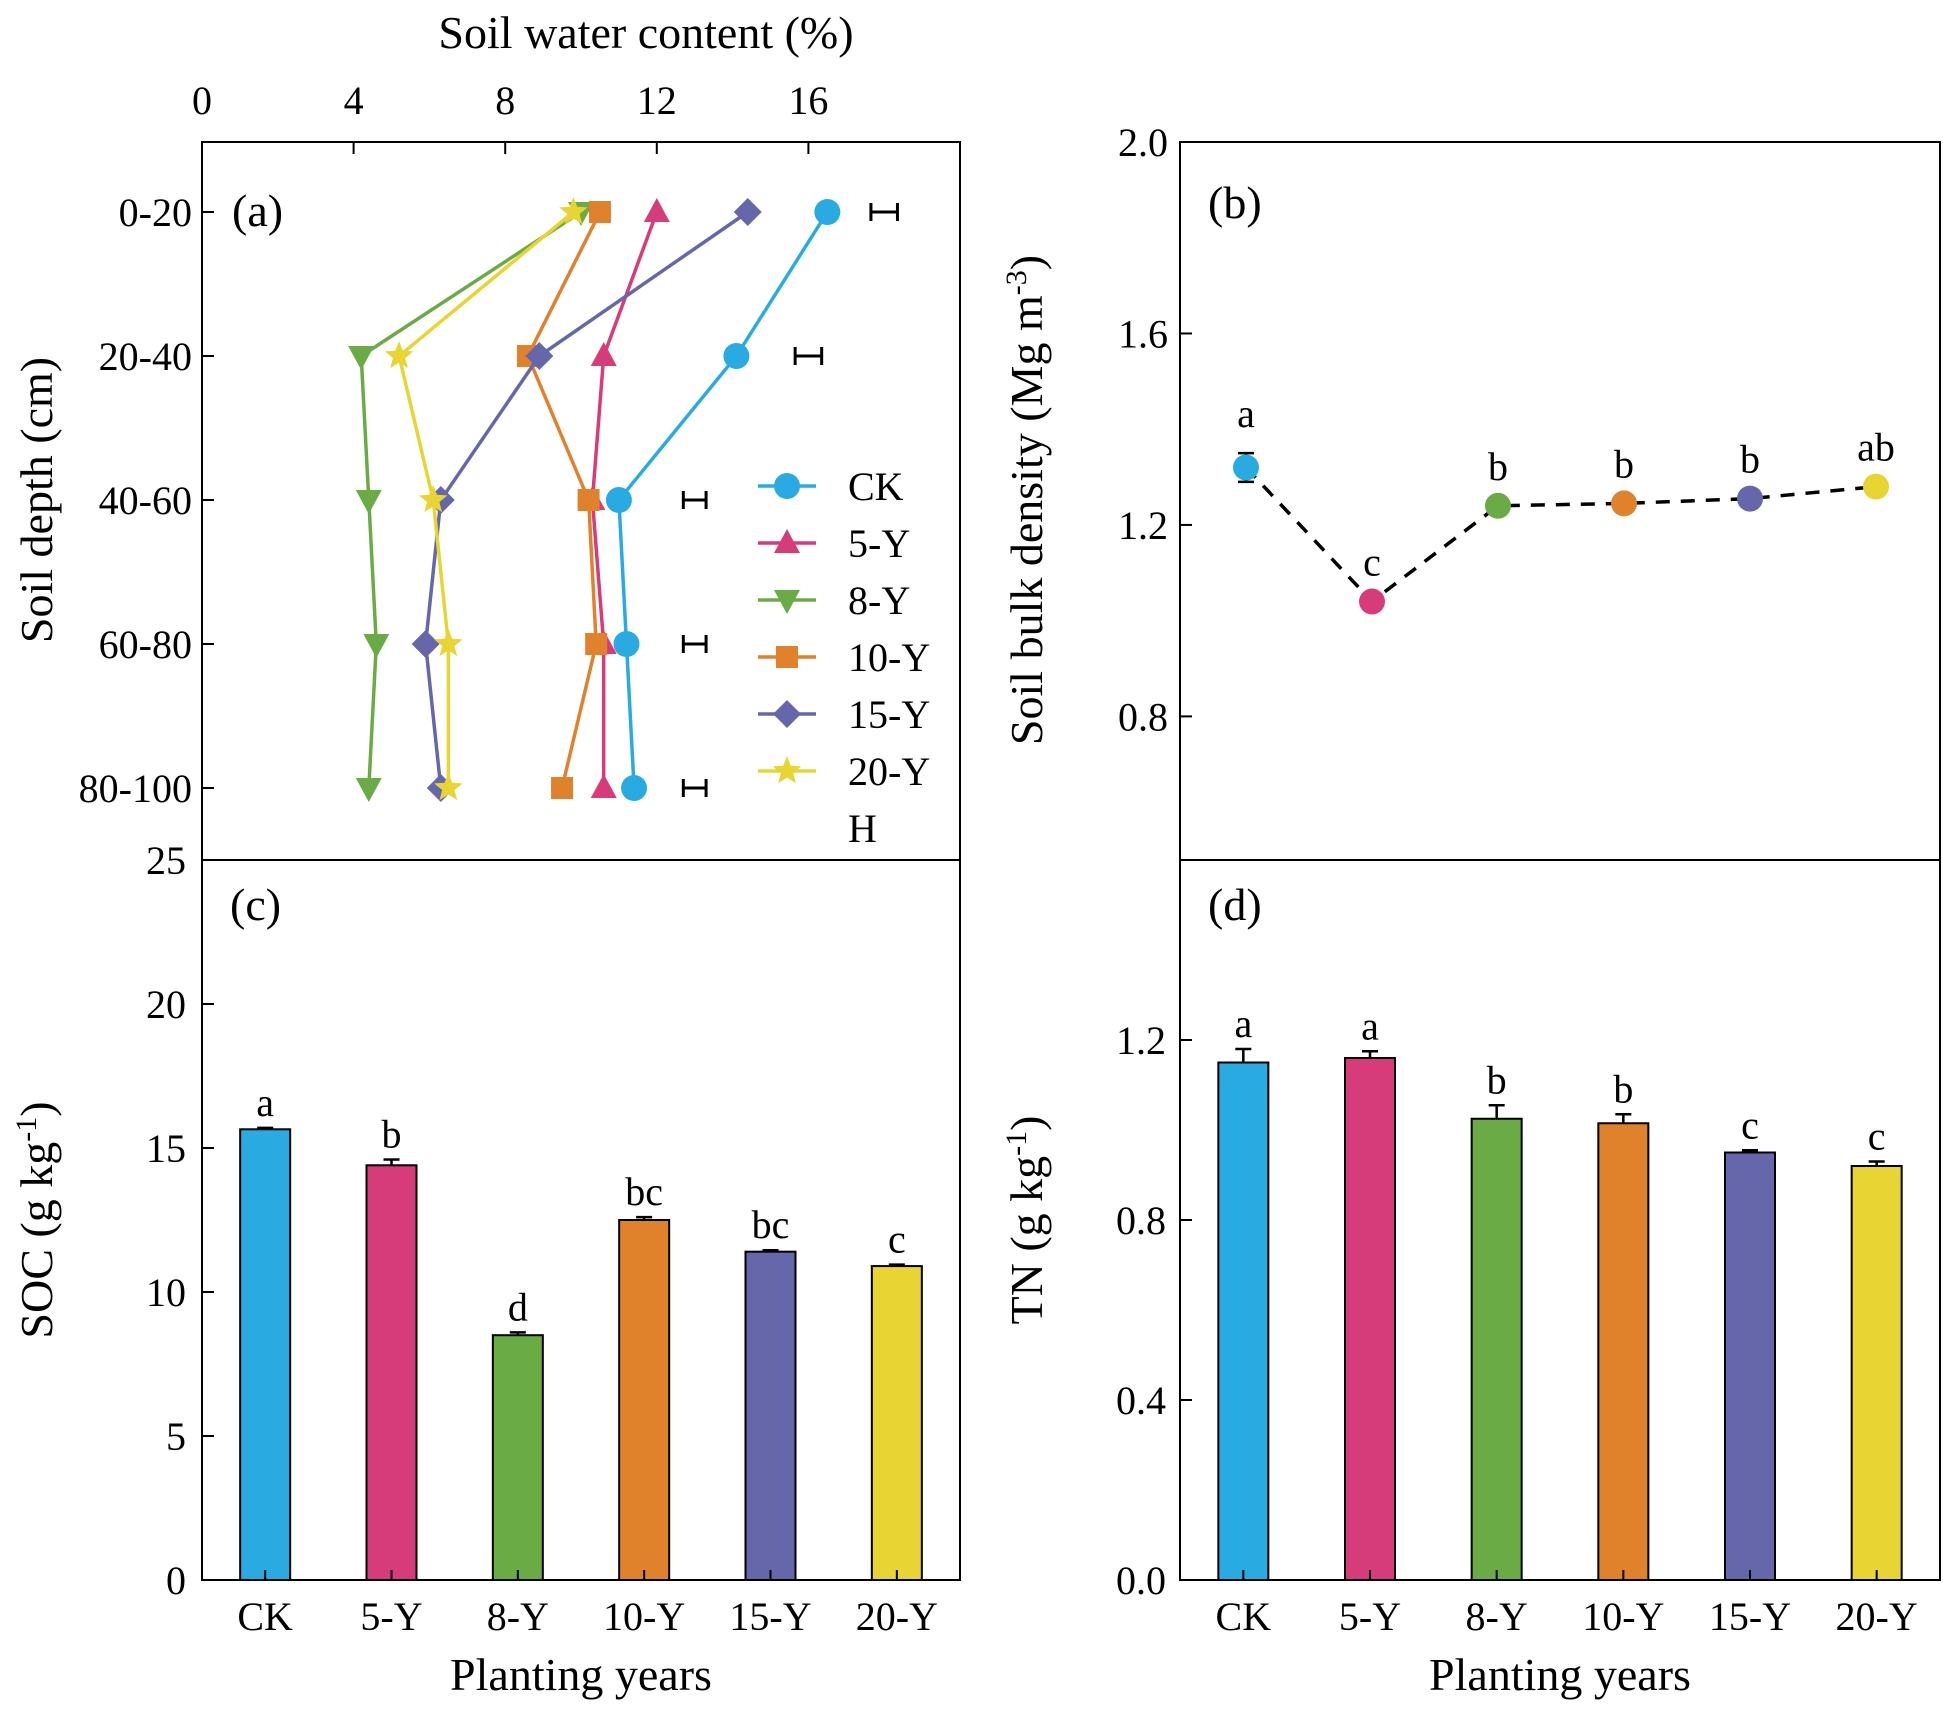 This screenshot has height=1717, width=1943. Describe the element at coordinates (1497, 1616) in the screenshot. I see `panel-d-x-tick-label: 8-Y` at that location.